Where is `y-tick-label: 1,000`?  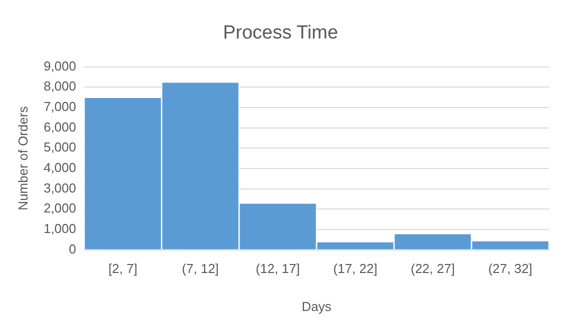 y-tick-label: 1,000 is located at coordinates (60, 228).